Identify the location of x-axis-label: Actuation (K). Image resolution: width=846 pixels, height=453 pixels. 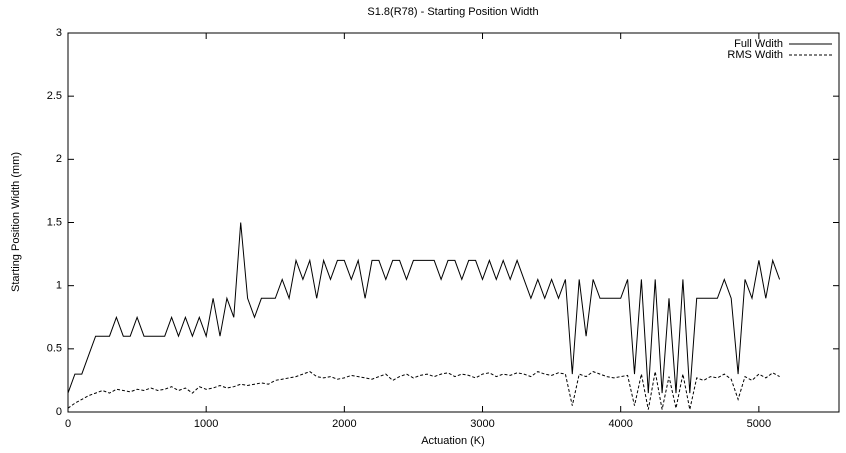
(453, 441).